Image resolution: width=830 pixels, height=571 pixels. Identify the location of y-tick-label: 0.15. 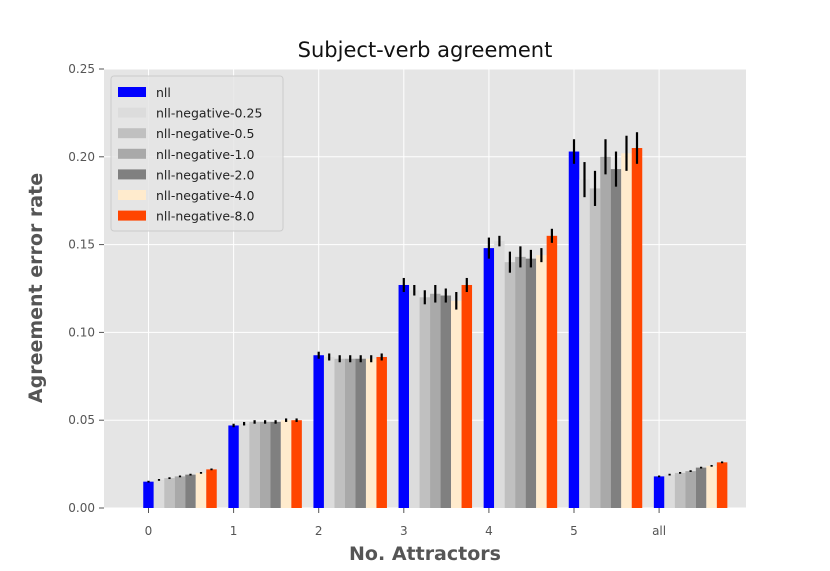
(81, 245).